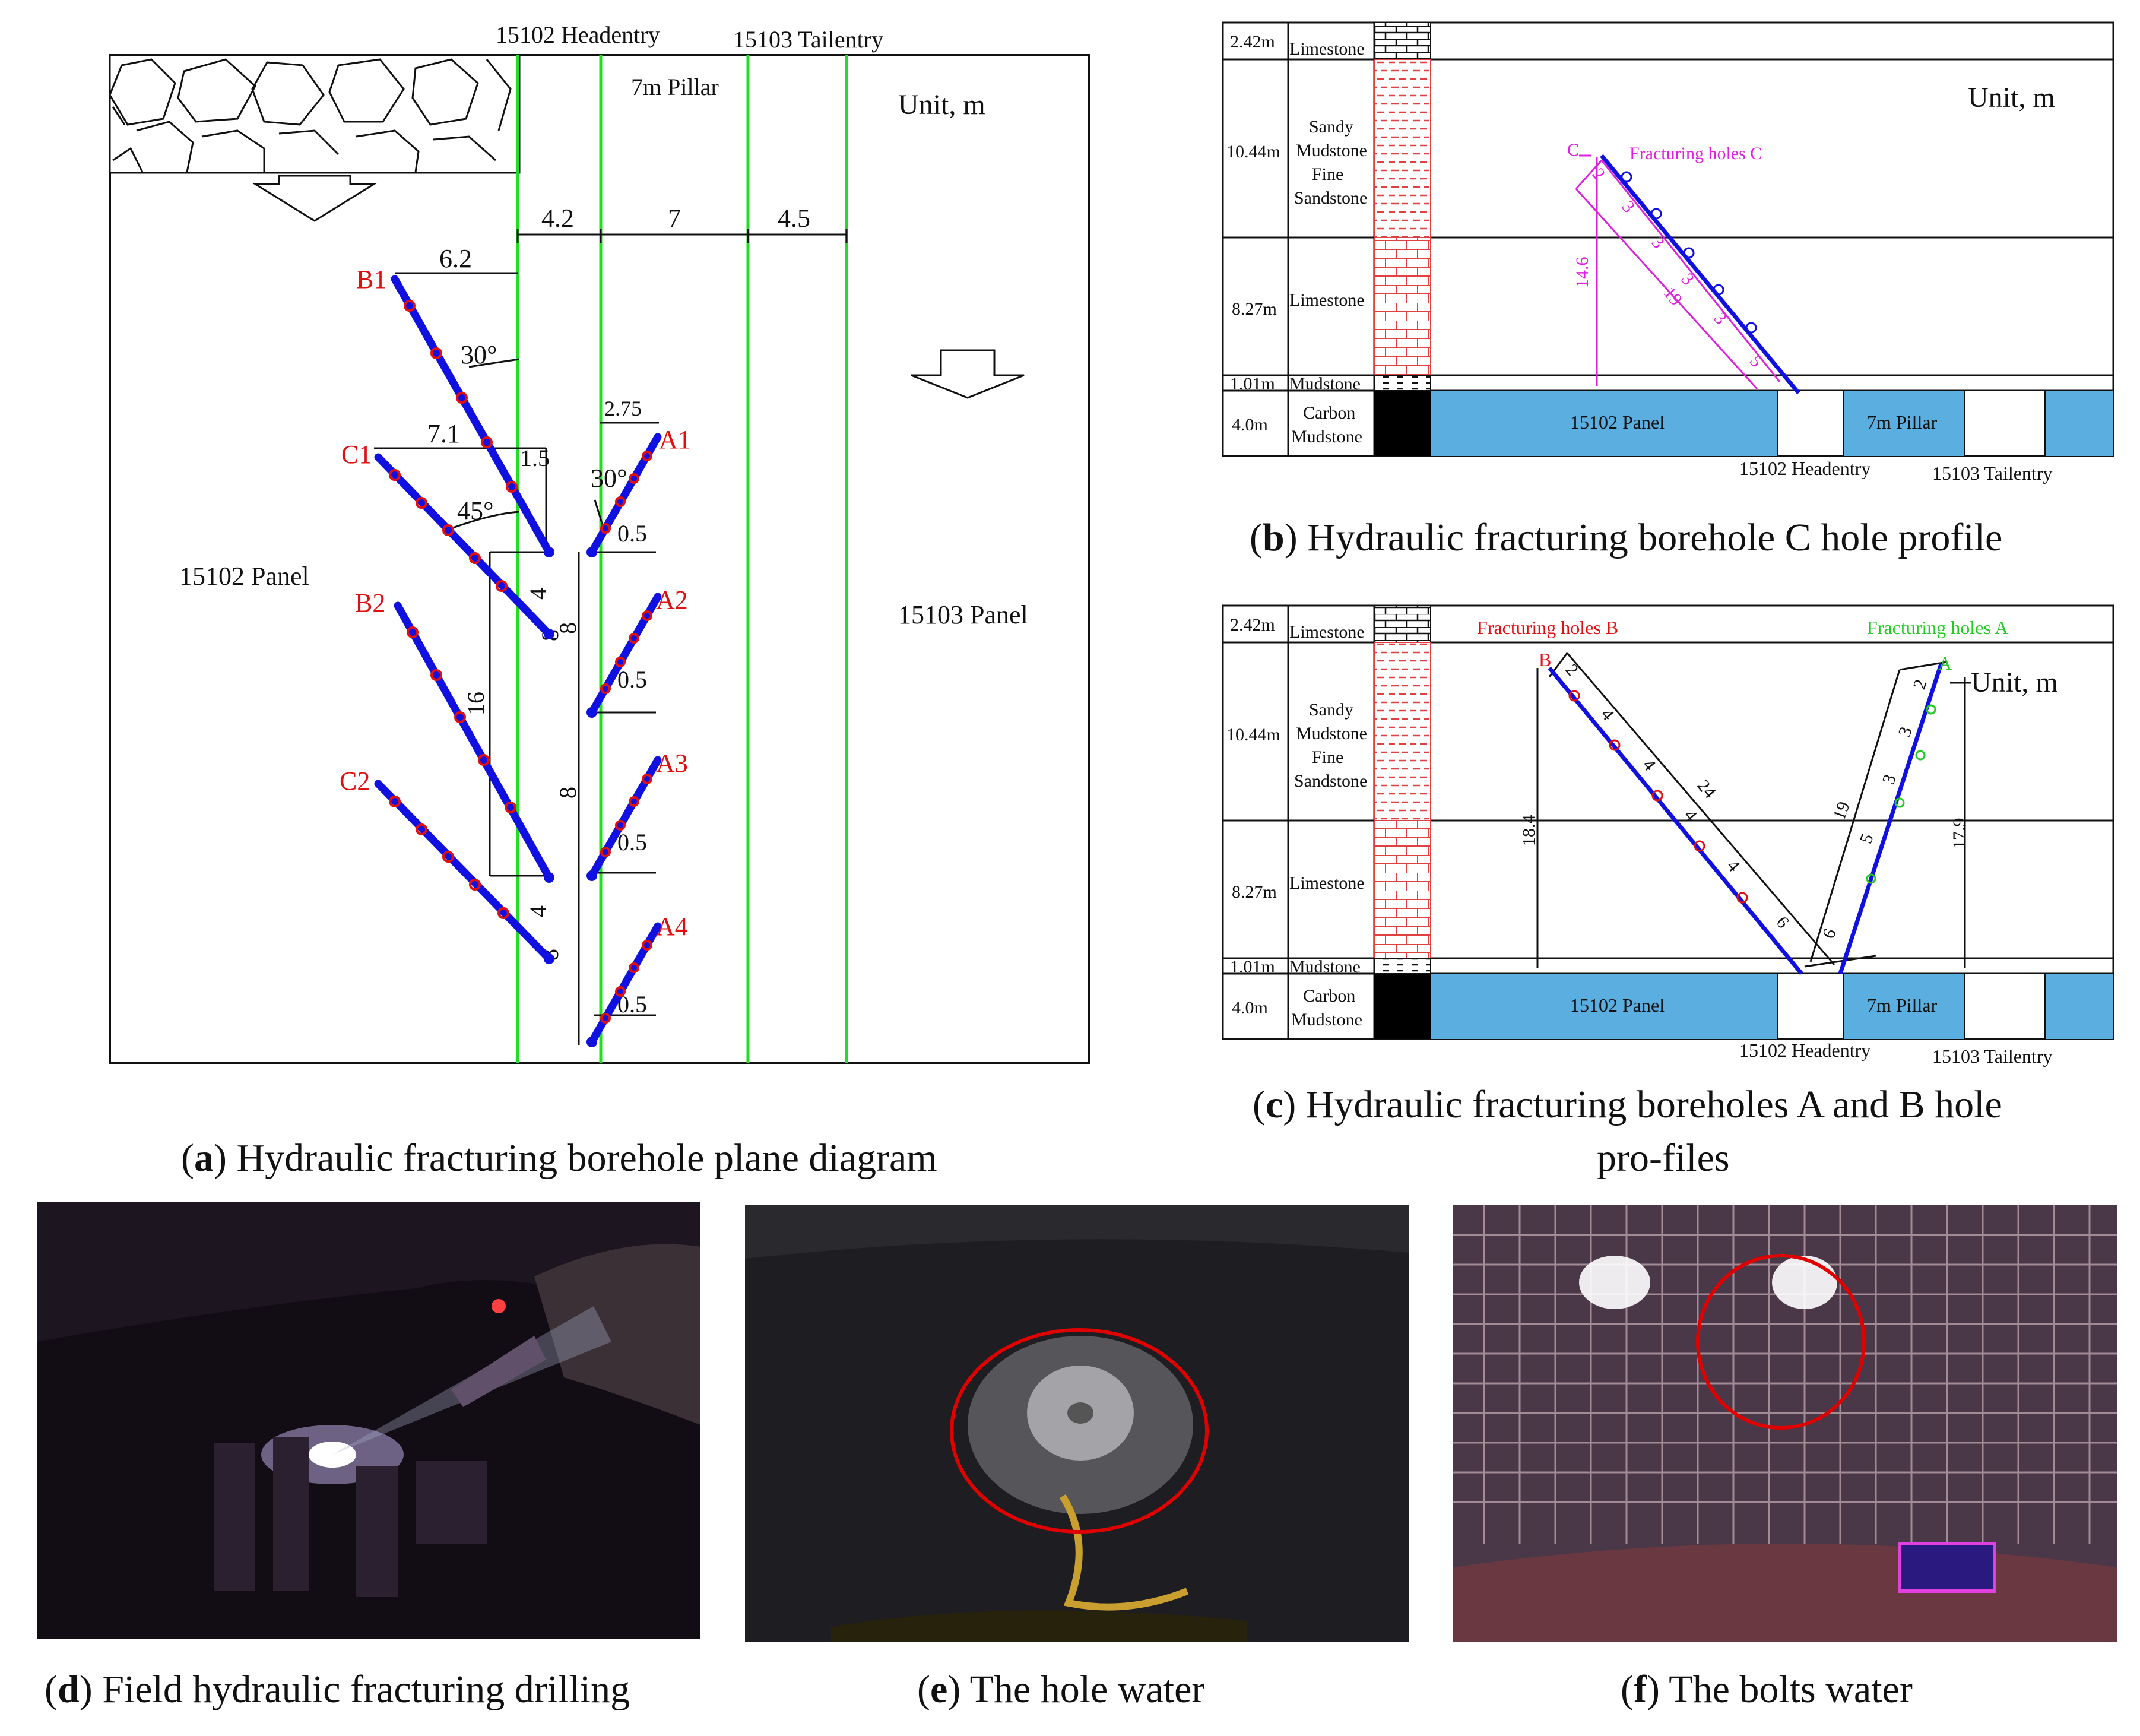 This screenshot has width=2140, height=1736. I want to click on b-name-5a: Carbon, so click(1329, 413).